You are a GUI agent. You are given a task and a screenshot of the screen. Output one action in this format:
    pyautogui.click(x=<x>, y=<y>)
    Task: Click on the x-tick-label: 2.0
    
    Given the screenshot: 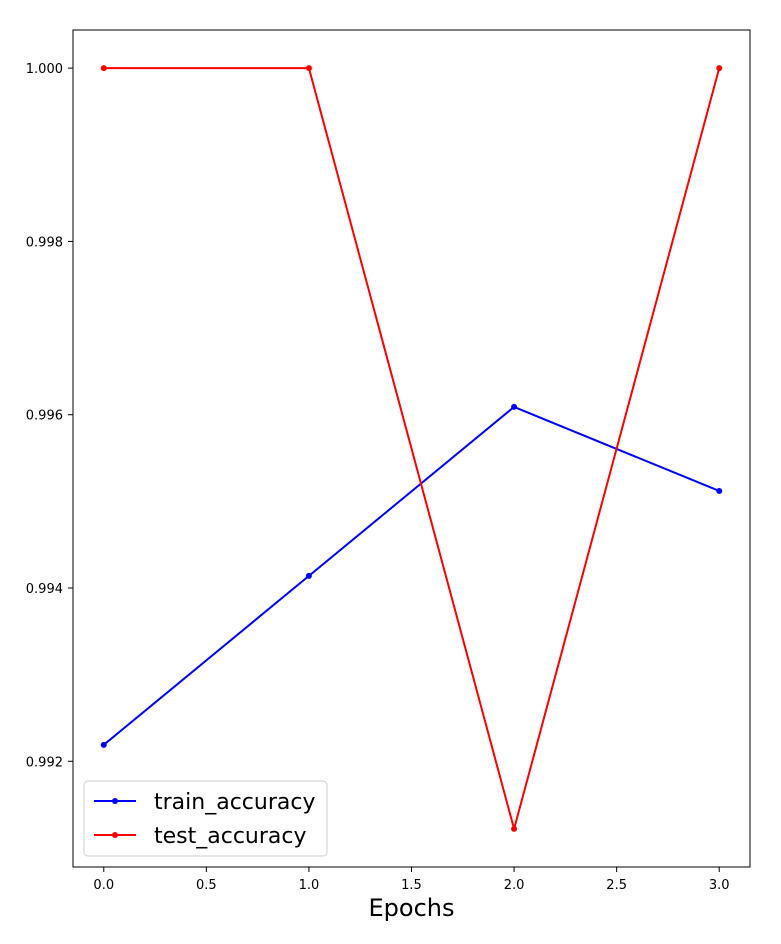 What is the action you would take?
    pyautogui.click(x=514, y=885)
    